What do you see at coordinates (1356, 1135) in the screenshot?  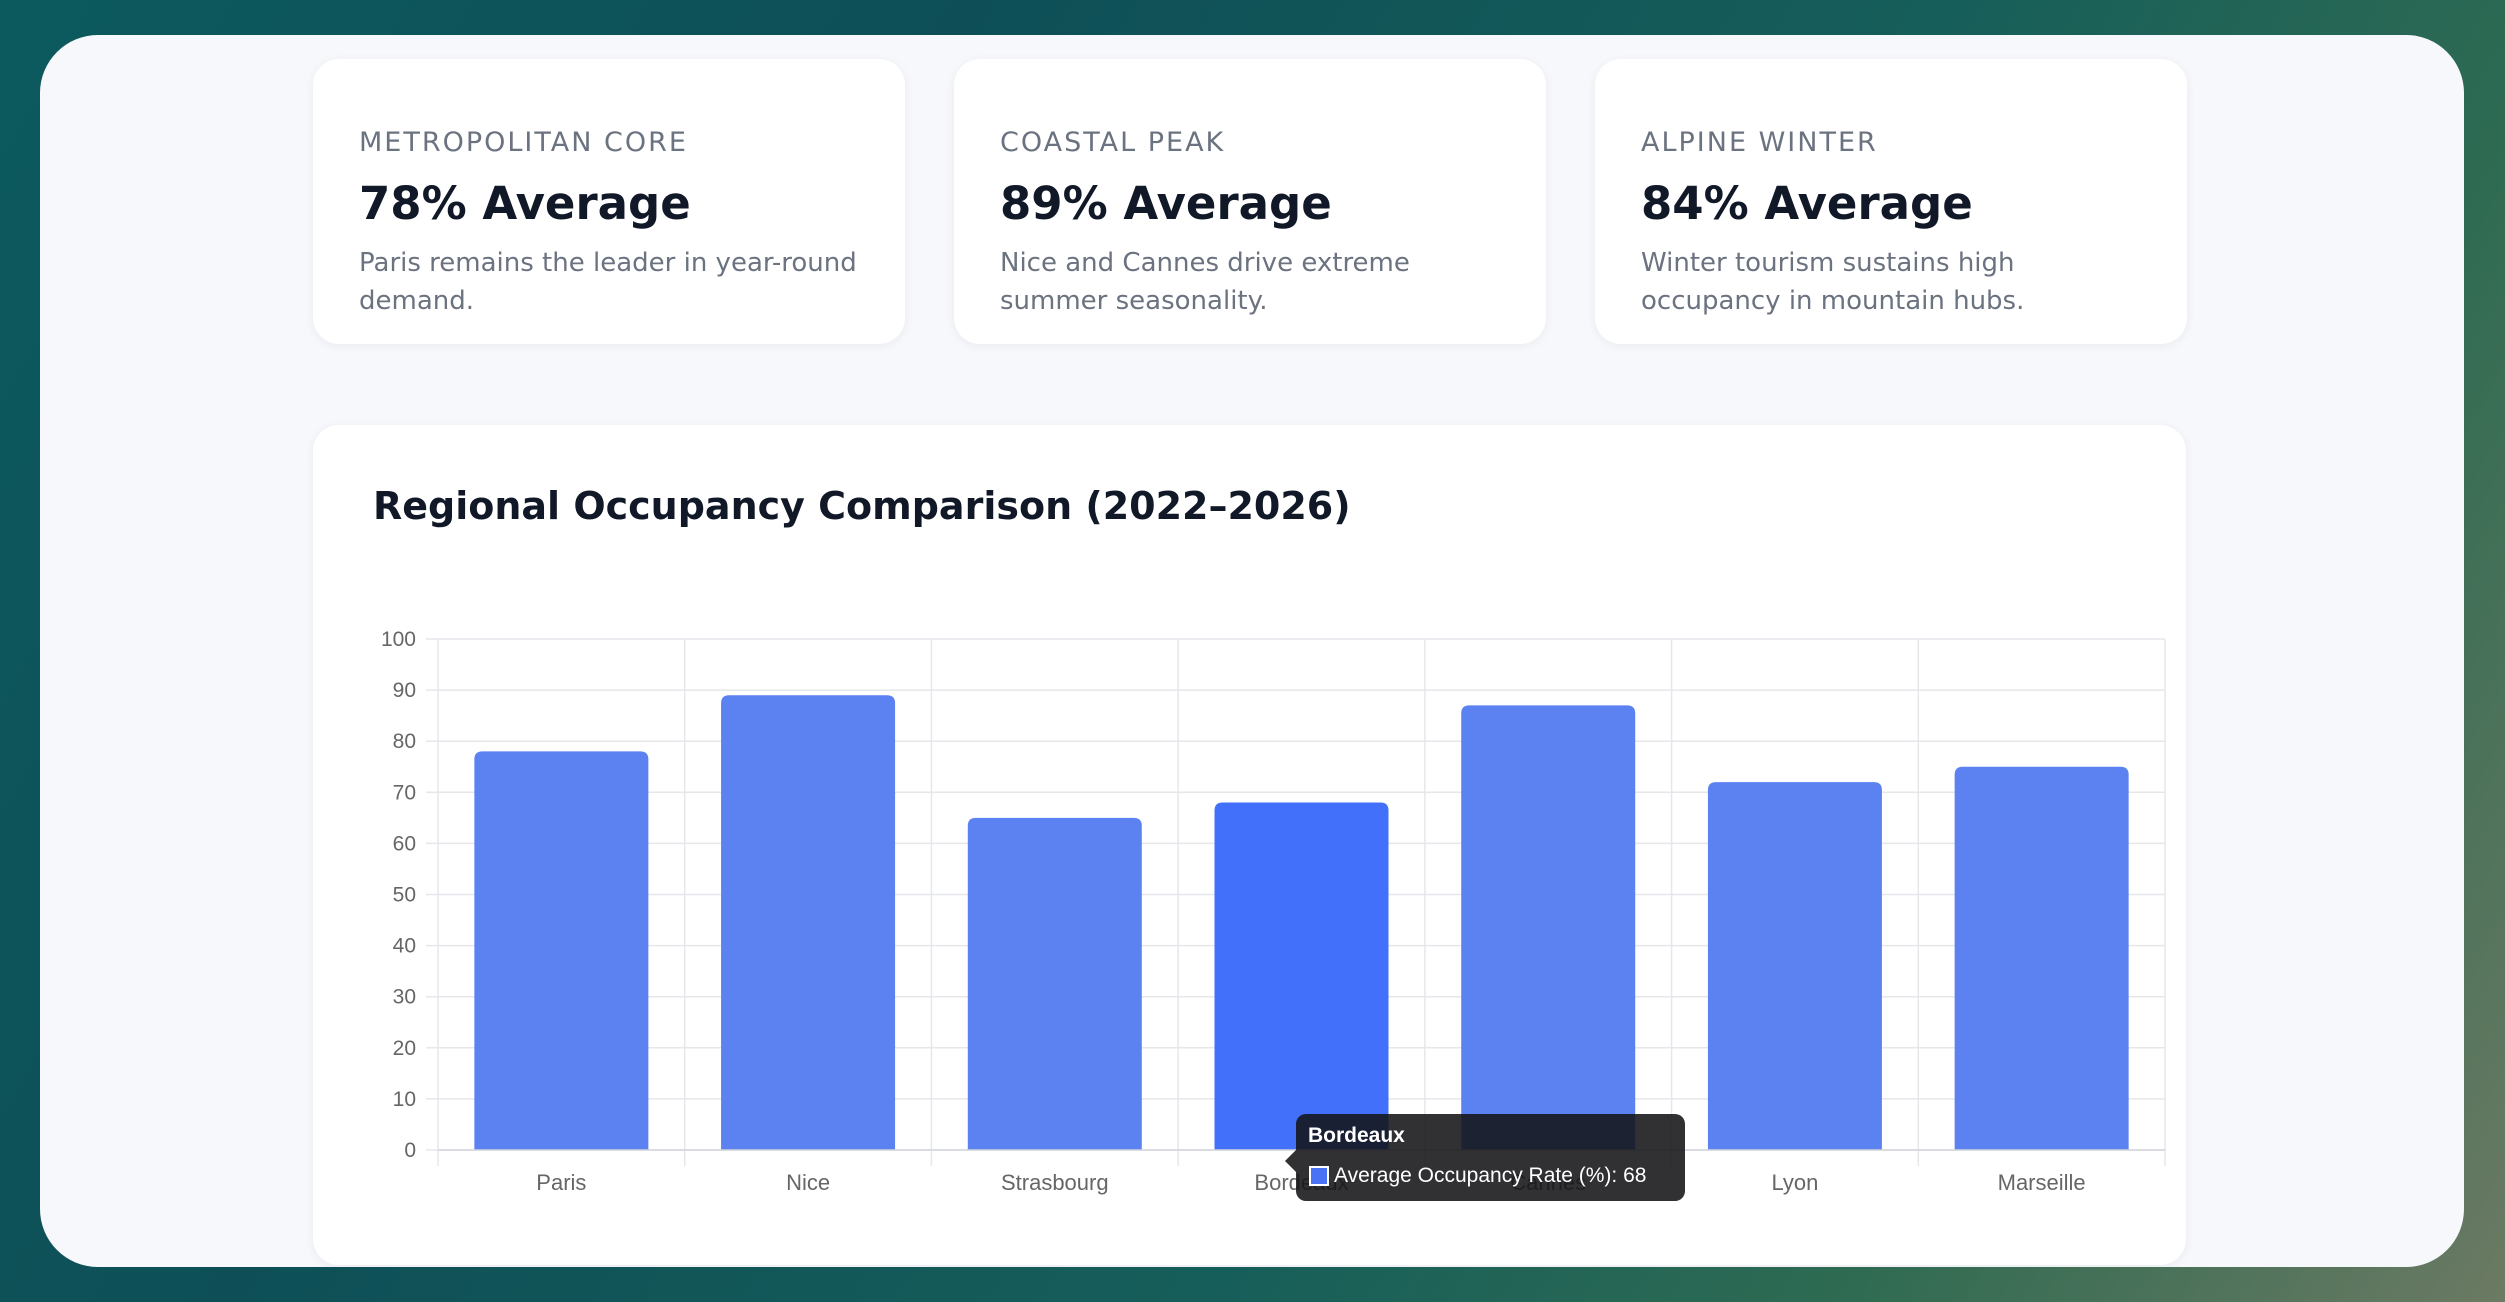 I see `tooltip-title: Bordeaux` at bounding box center [1356, 1135].